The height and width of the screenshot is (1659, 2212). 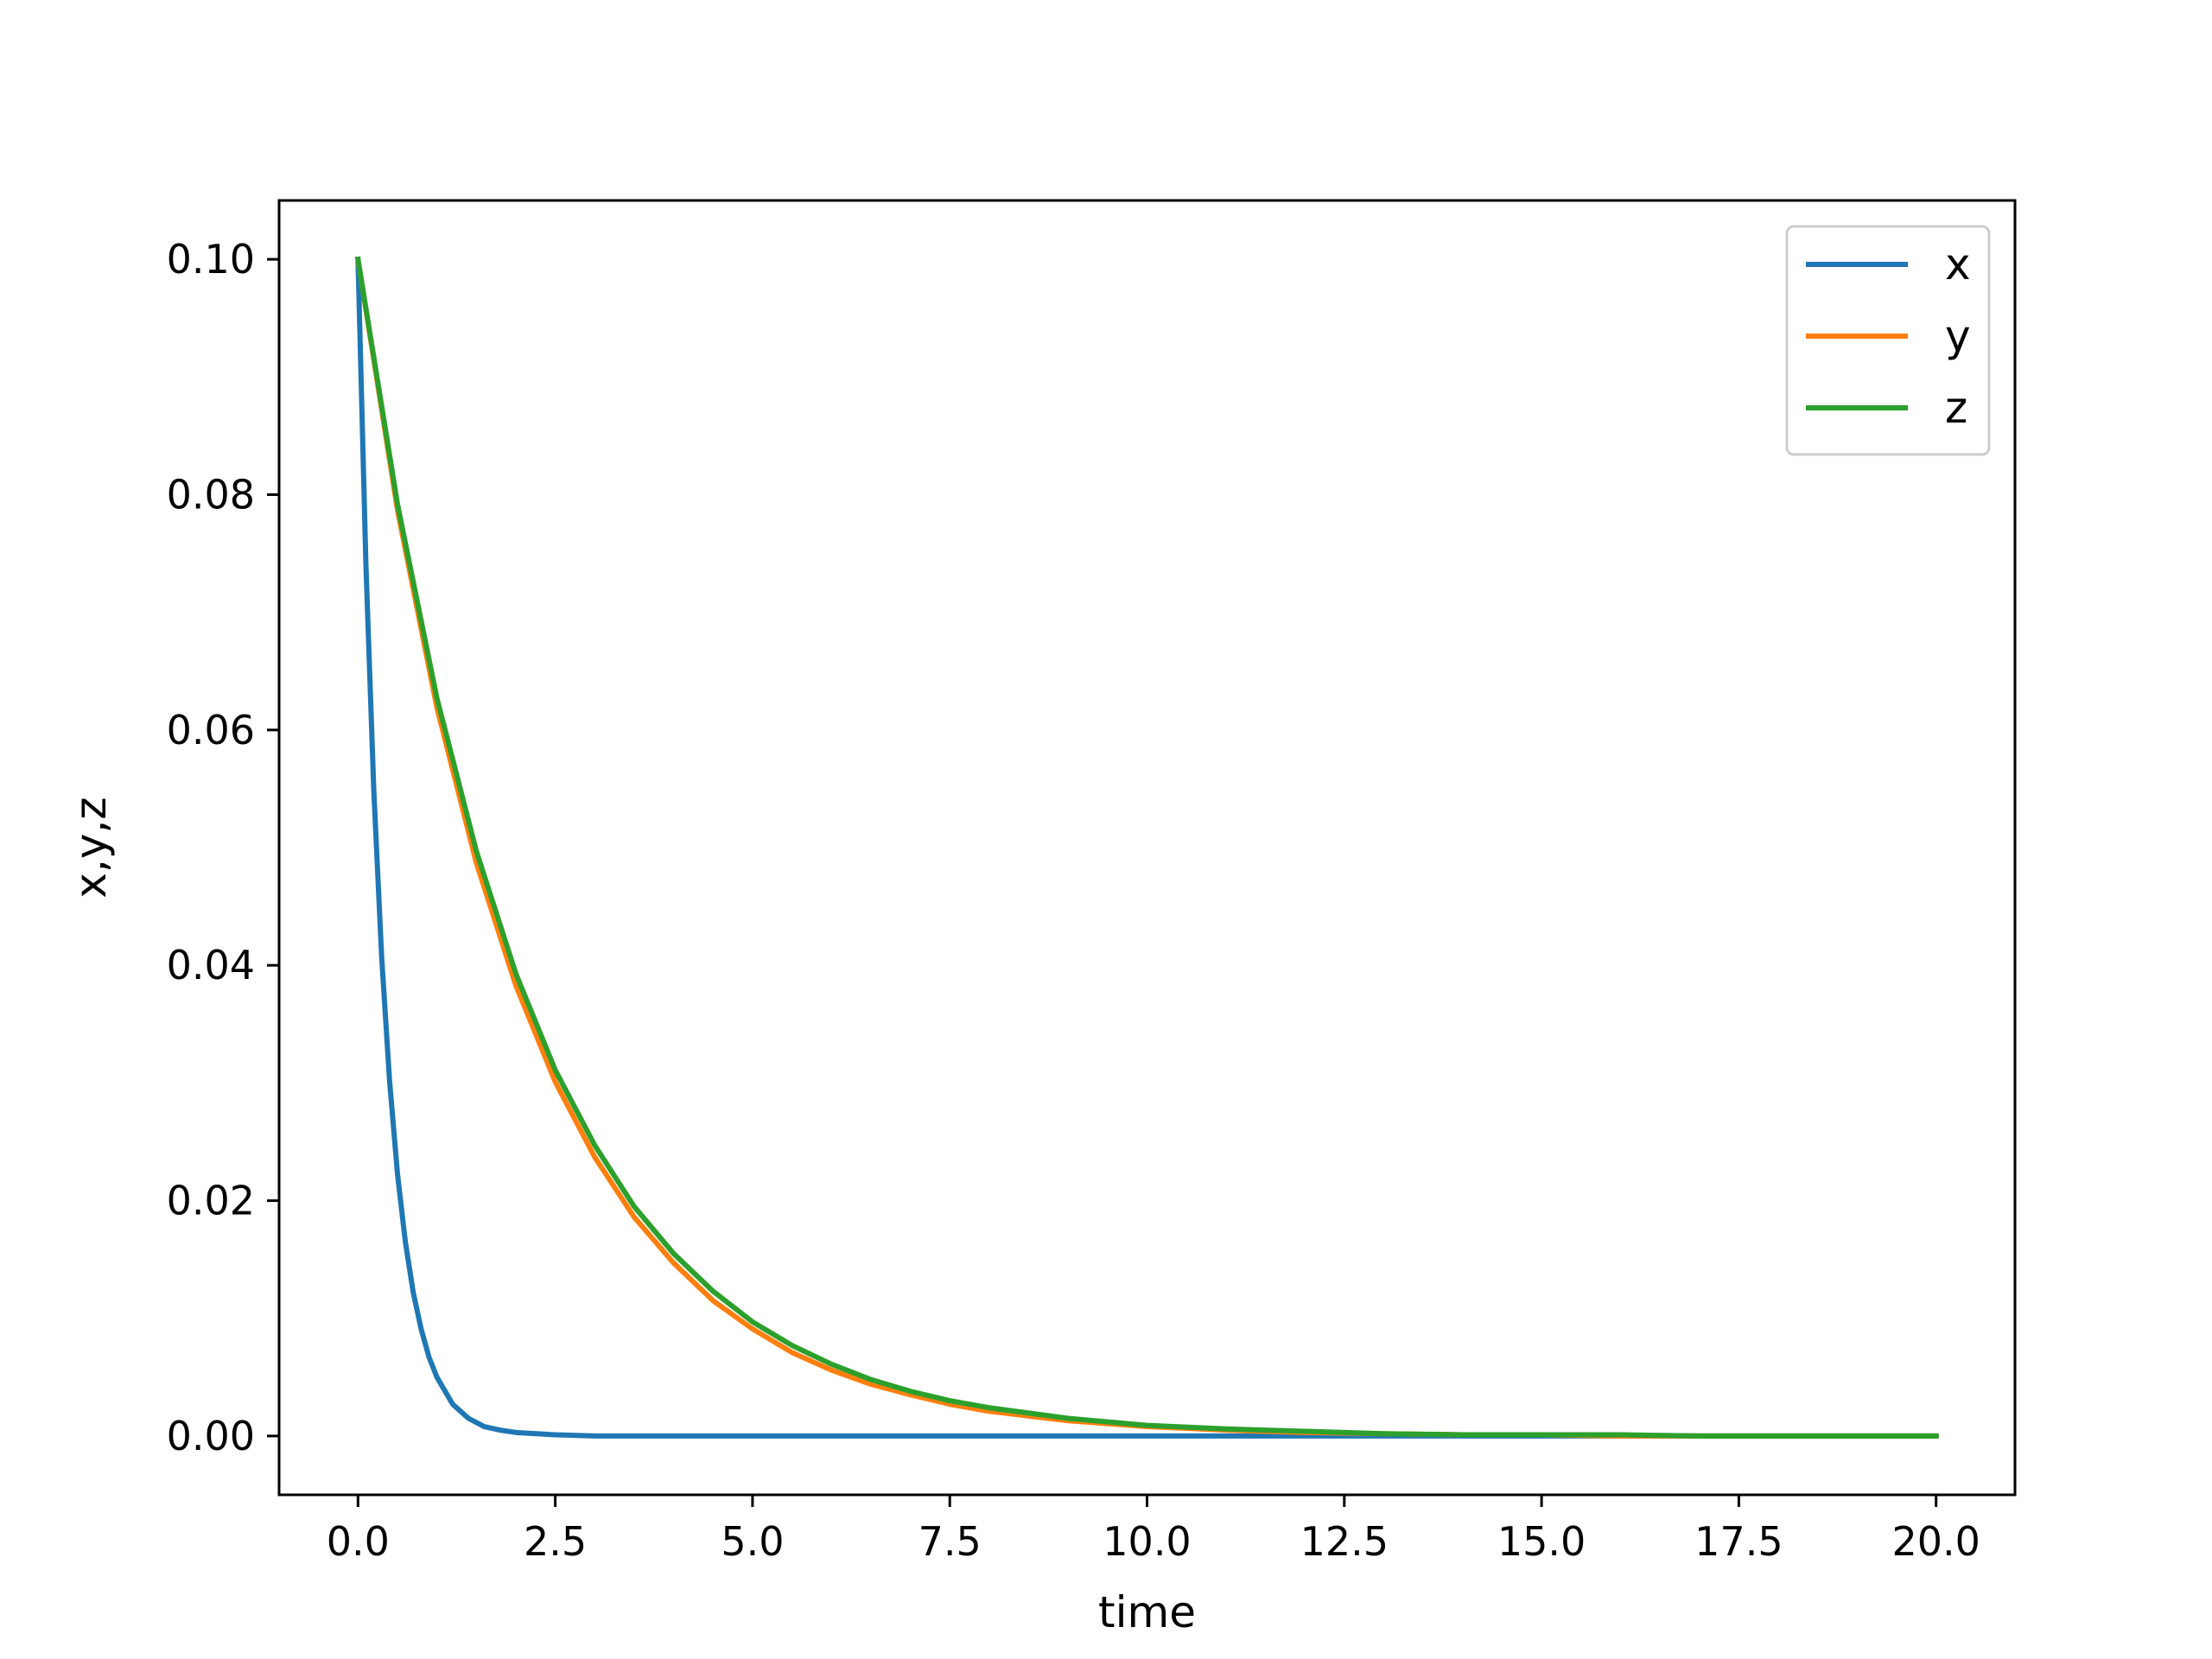 What do you see at coordinates (358, 1541) in the screenshot?
I see `x-tick-label: 0.0` at bounding box center [358, 1541].